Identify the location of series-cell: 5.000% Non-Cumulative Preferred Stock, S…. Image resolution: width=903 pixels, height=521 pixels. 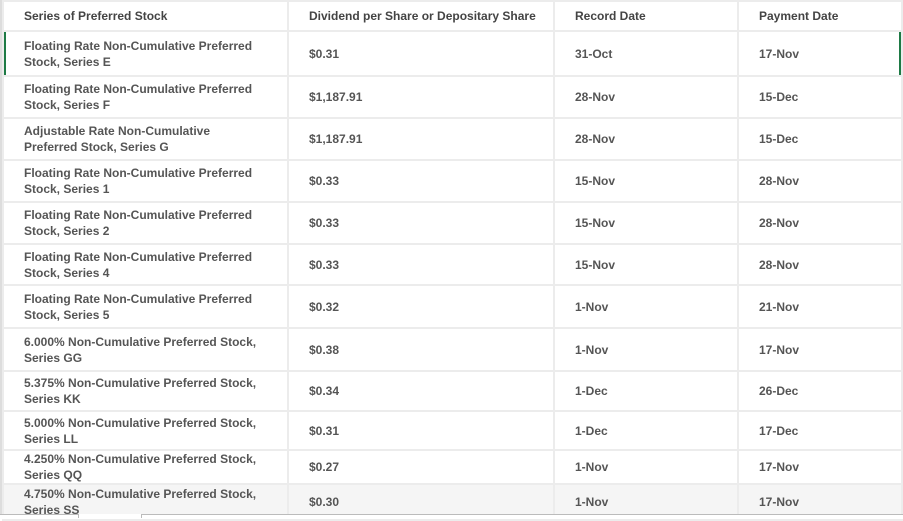
(145, 430).